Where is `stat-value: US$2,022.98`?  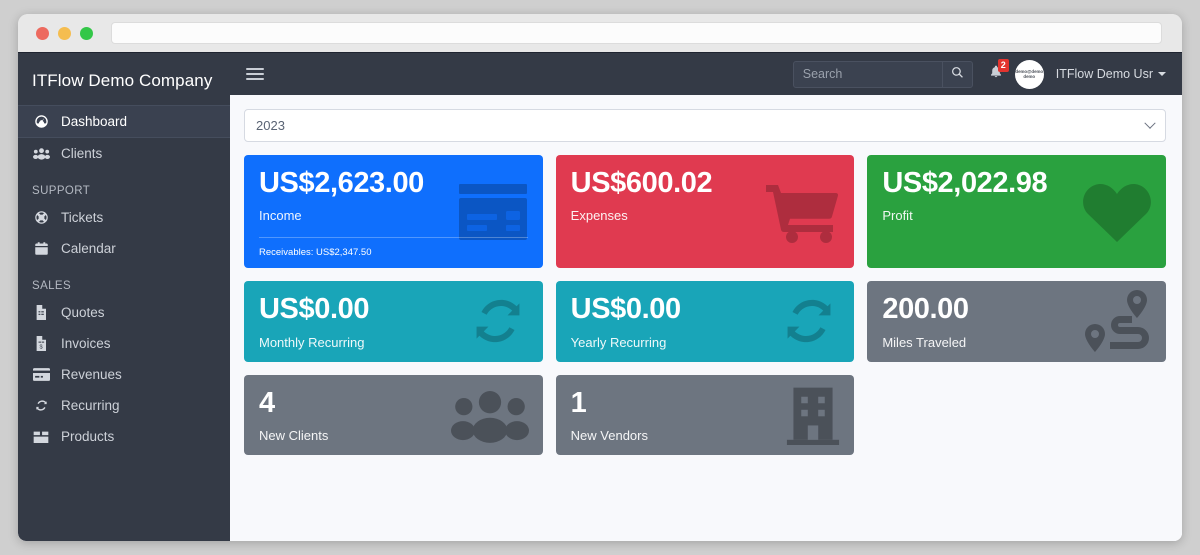
stat-value: US$2,022.98 is located at coordinates (965, 183).